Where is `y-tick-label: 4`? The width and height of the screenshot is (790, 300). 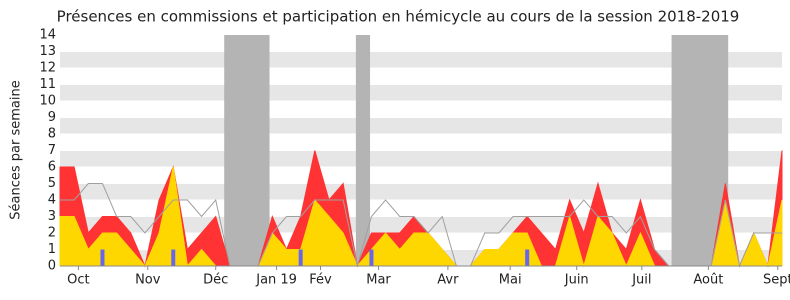 y-tick-label: 4 is located at coordinates (52, 200).